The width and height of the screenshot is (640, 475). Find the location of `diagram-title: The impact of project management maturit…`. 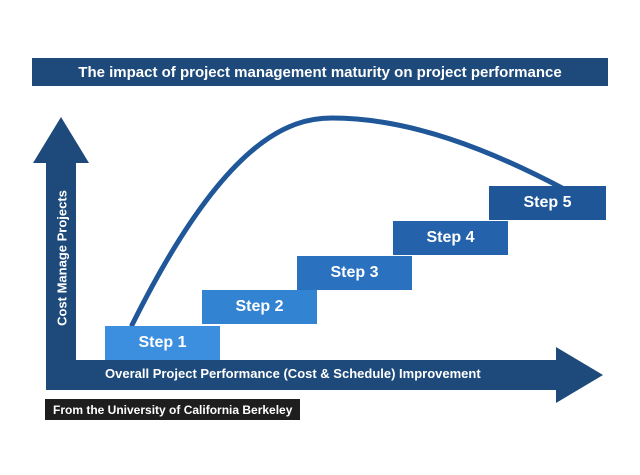

diagram-title: The impact of project management maturit… is located at coordinates (320, 72).